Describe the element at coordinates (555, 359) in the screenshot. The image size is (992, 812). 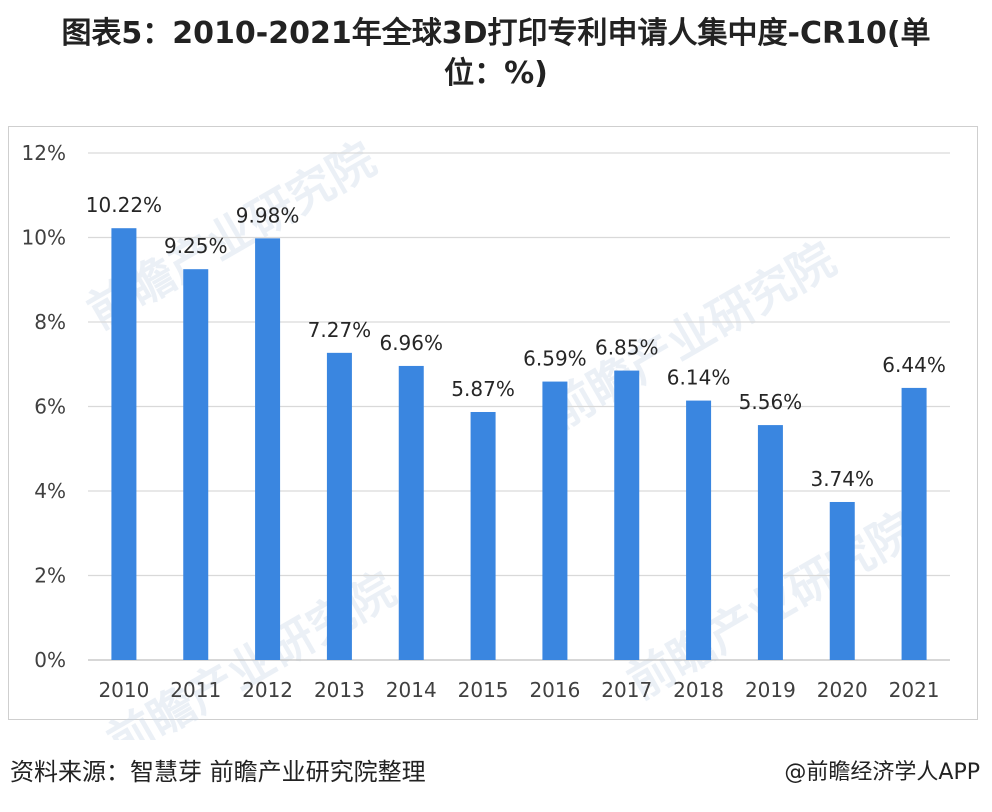
I see `data-label: 6.59%` at that location.